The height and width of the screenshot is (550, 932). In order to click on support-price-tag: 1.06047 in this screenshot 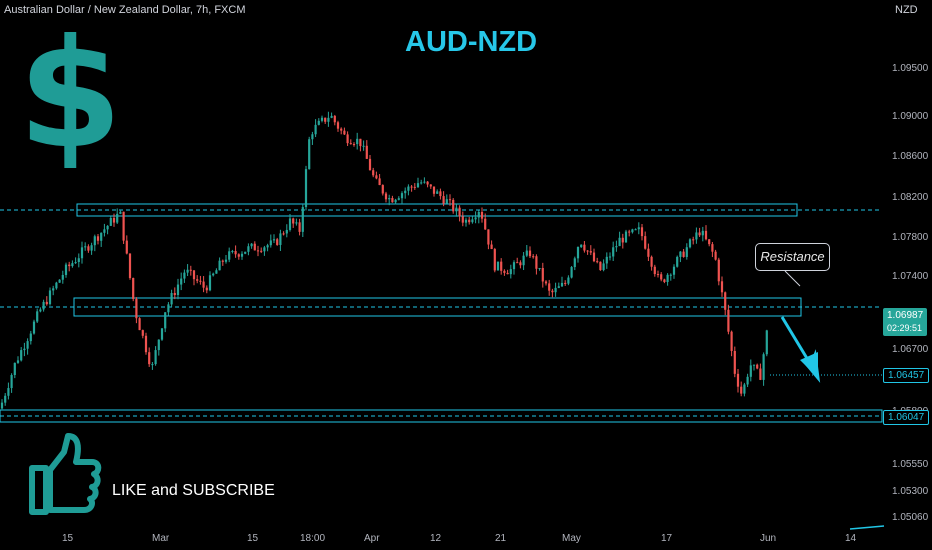, I will do `click(906, 417)`.